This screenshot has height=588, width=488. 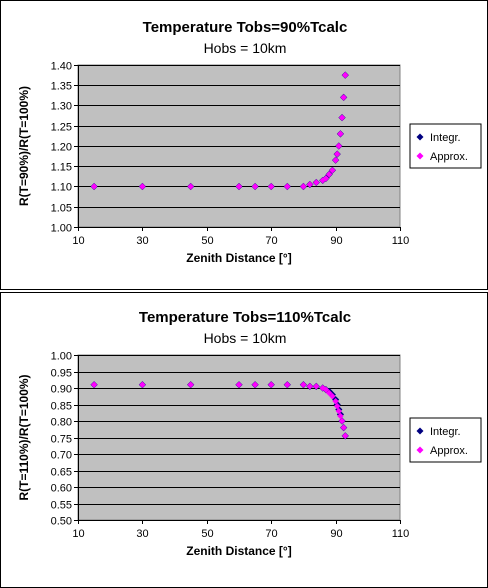 I want to click on y-tick-label: 0.75, so click(x=61, y=440).